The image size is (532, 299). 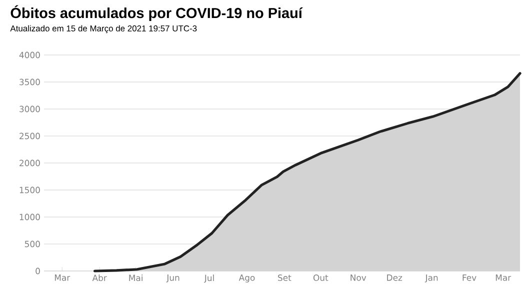 What do you see at coordinates (103, 29) in the screenshot?
I see `chart-subtitle: Atualizado em 15 de Março de 2021 19:57 UTC-3` at bounding box center [103, 29].